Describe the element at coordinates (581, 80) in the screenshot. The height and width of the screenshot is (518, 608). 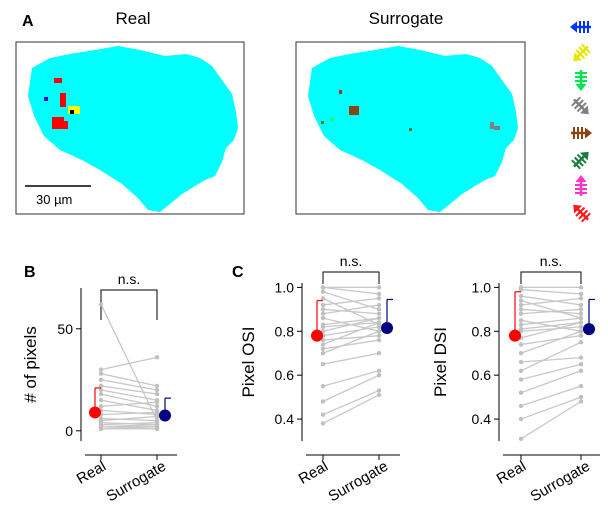
I see `down-arrow-icon` at that location.